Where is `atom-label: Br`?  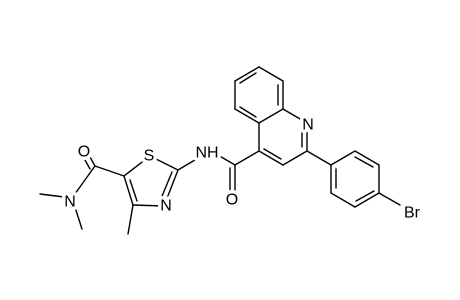
atom-label: Br is located at coordinates (412, 213).